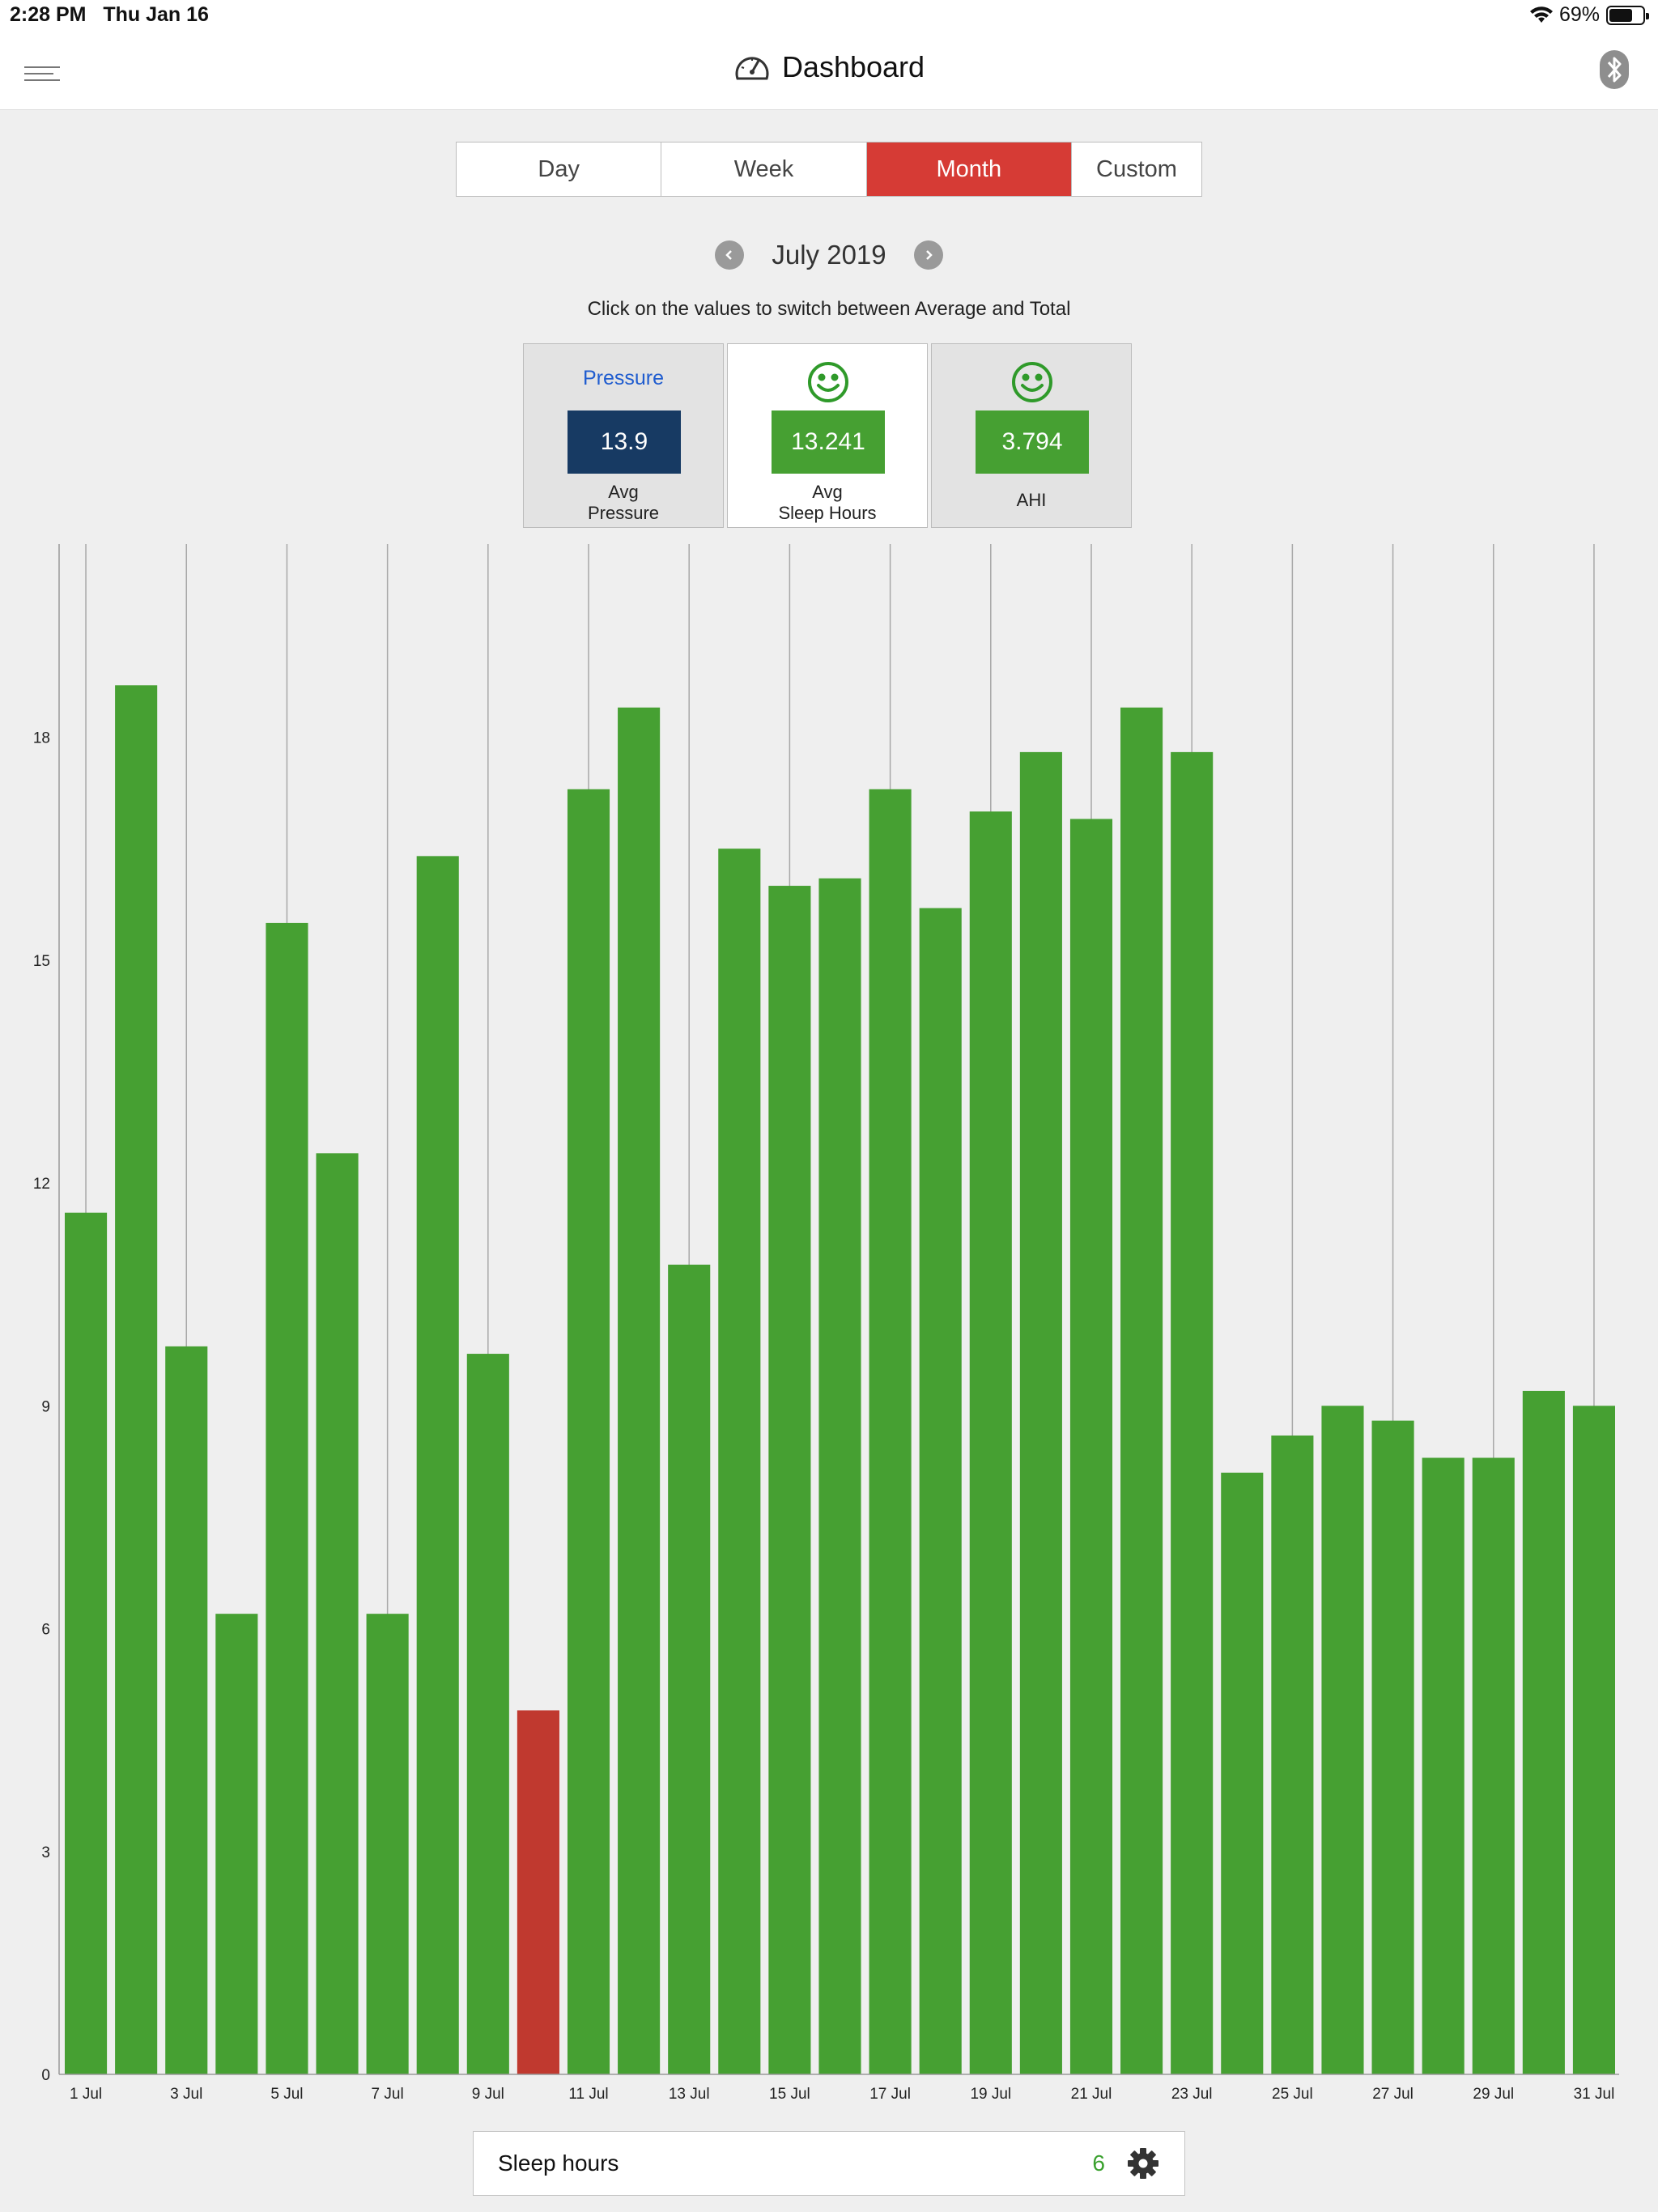 The height and width of the screenshot is (2212, 1658). I want to click on x-tick-label: 19 Jul, so click(990, 2095).